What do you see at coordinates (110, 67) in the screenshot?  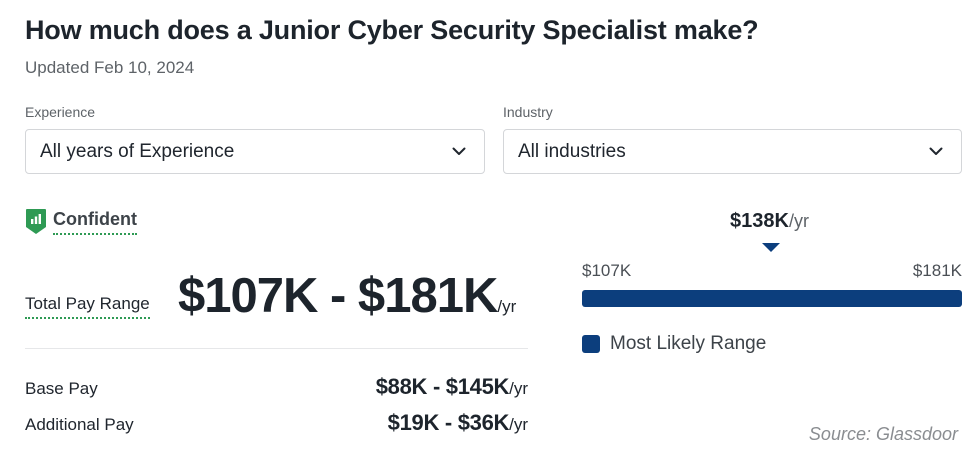 I see `updated-date: Updated Feb 10, 2024` at bounding box center [110, 67].